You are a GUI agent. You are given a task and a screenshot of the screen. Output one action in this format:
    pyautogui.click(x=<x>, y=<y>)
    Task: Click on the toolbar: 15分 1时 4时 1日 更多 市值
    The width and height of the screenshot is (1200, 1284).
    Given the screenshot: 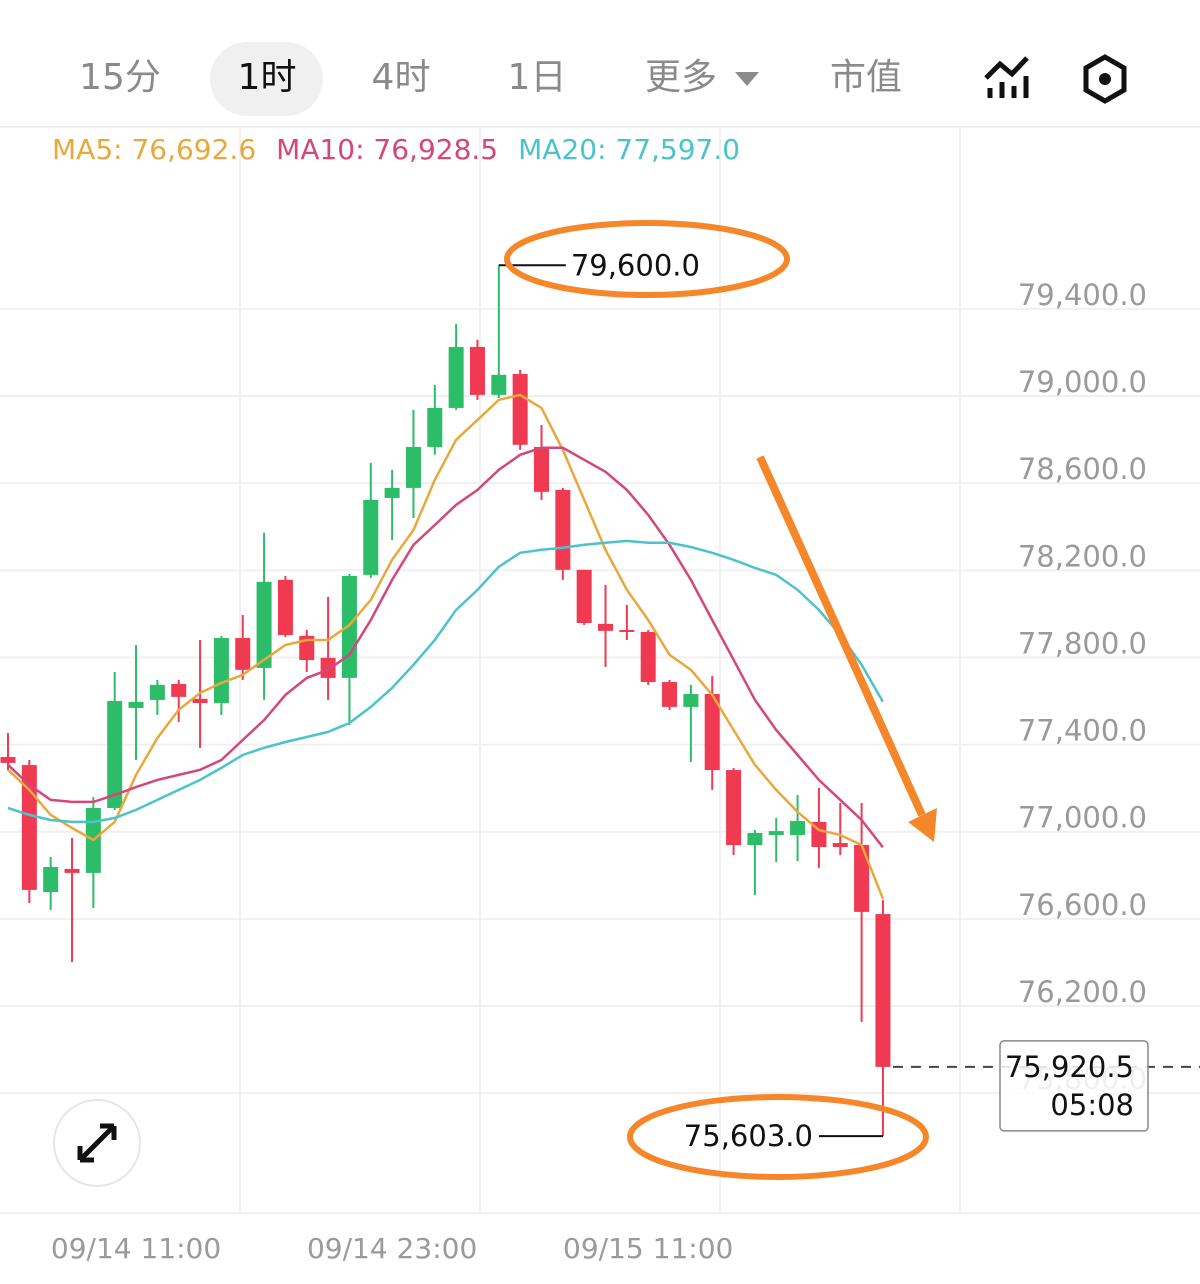 What is the action you would take?
    pyautogui.click(x=600, y=85)
    